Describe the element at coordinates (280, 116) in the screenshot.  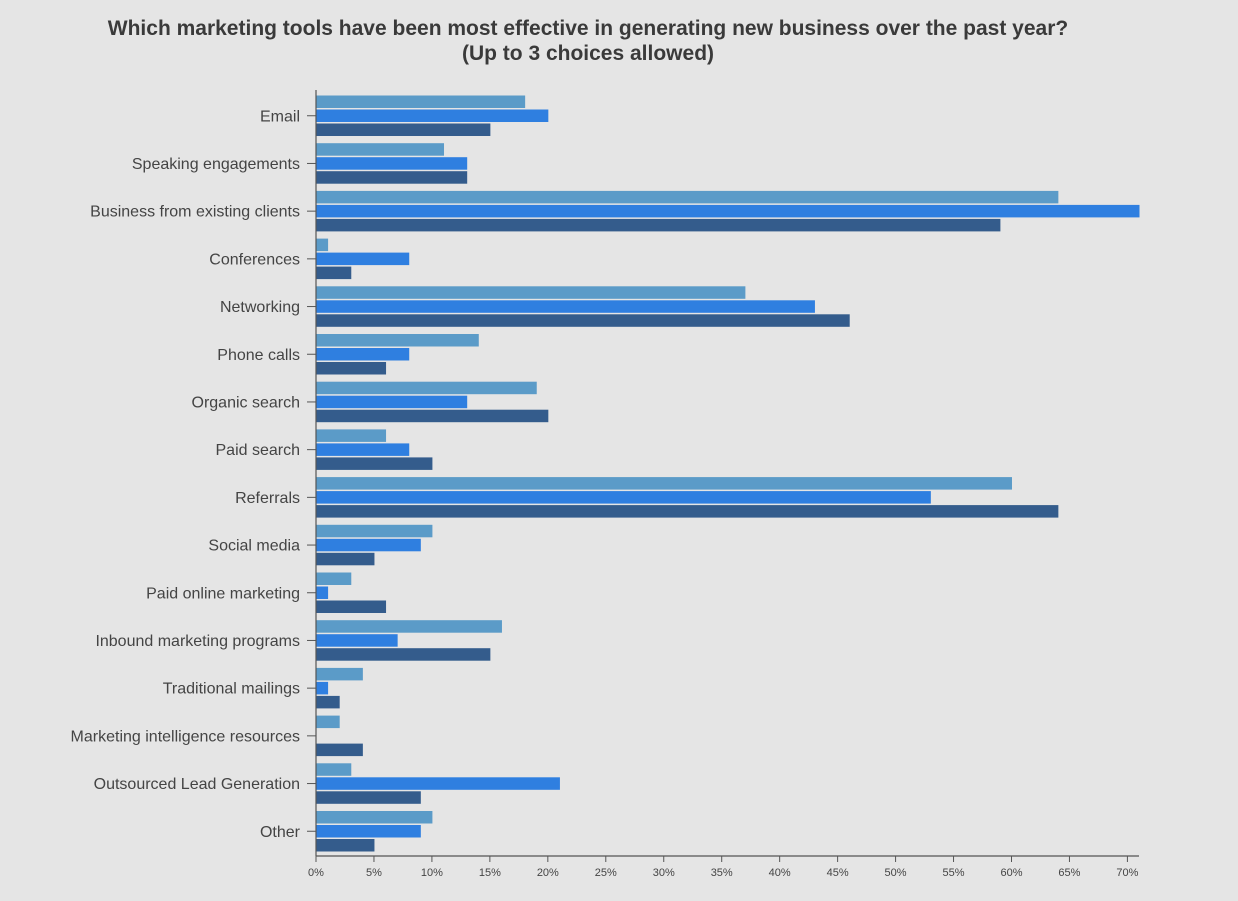
I see `category-label: Email` at that location.